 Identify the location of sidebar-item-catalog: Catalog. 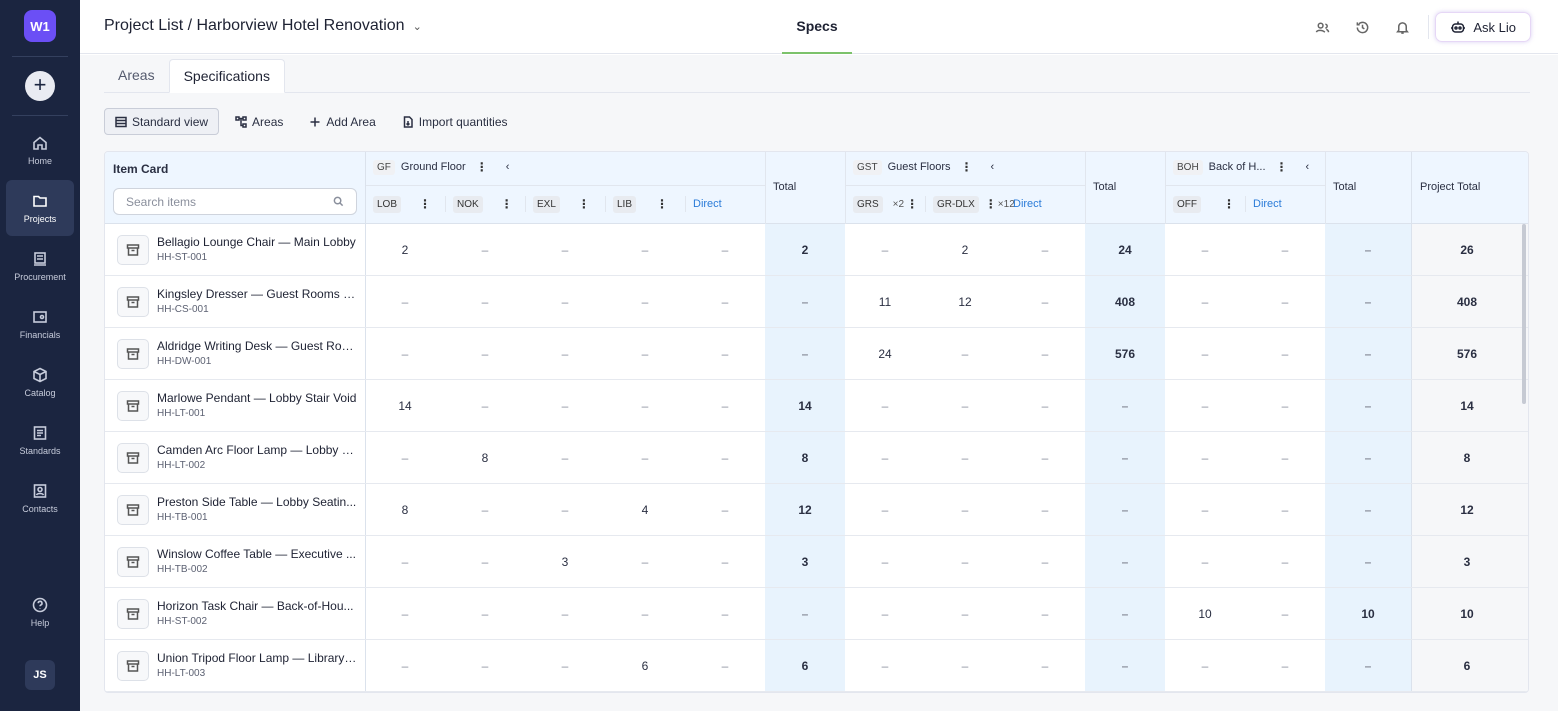
(40, 382).